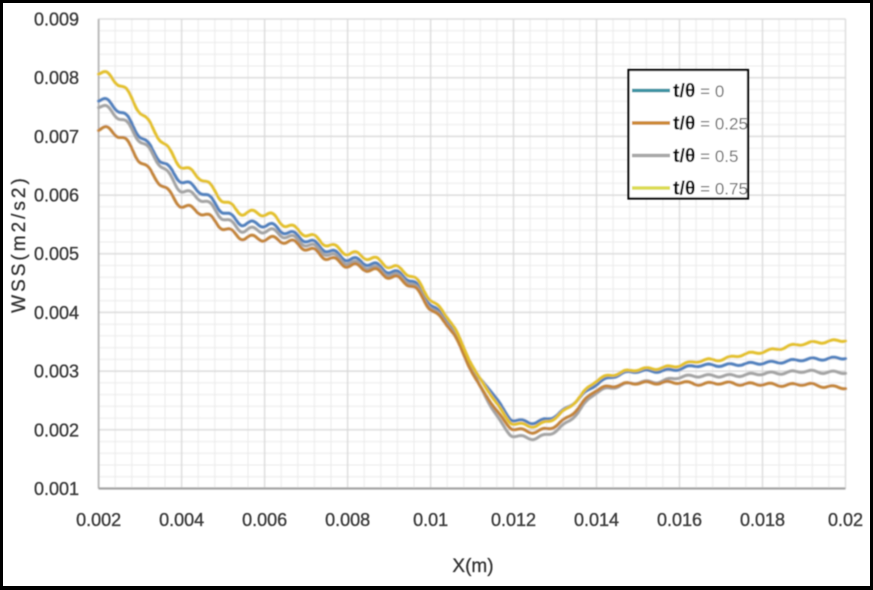 Image resolution: width=873 pixels, height=590 pixels. I want to click on svg-text: 0.014, so click(596, 520).